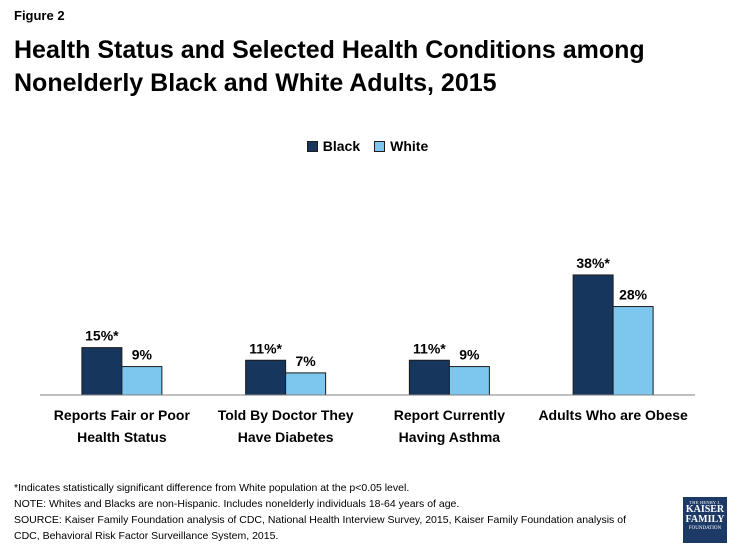  Describe the element at coordinates (367, 146) in the screenshot. I see `legend: Black White` at that location.